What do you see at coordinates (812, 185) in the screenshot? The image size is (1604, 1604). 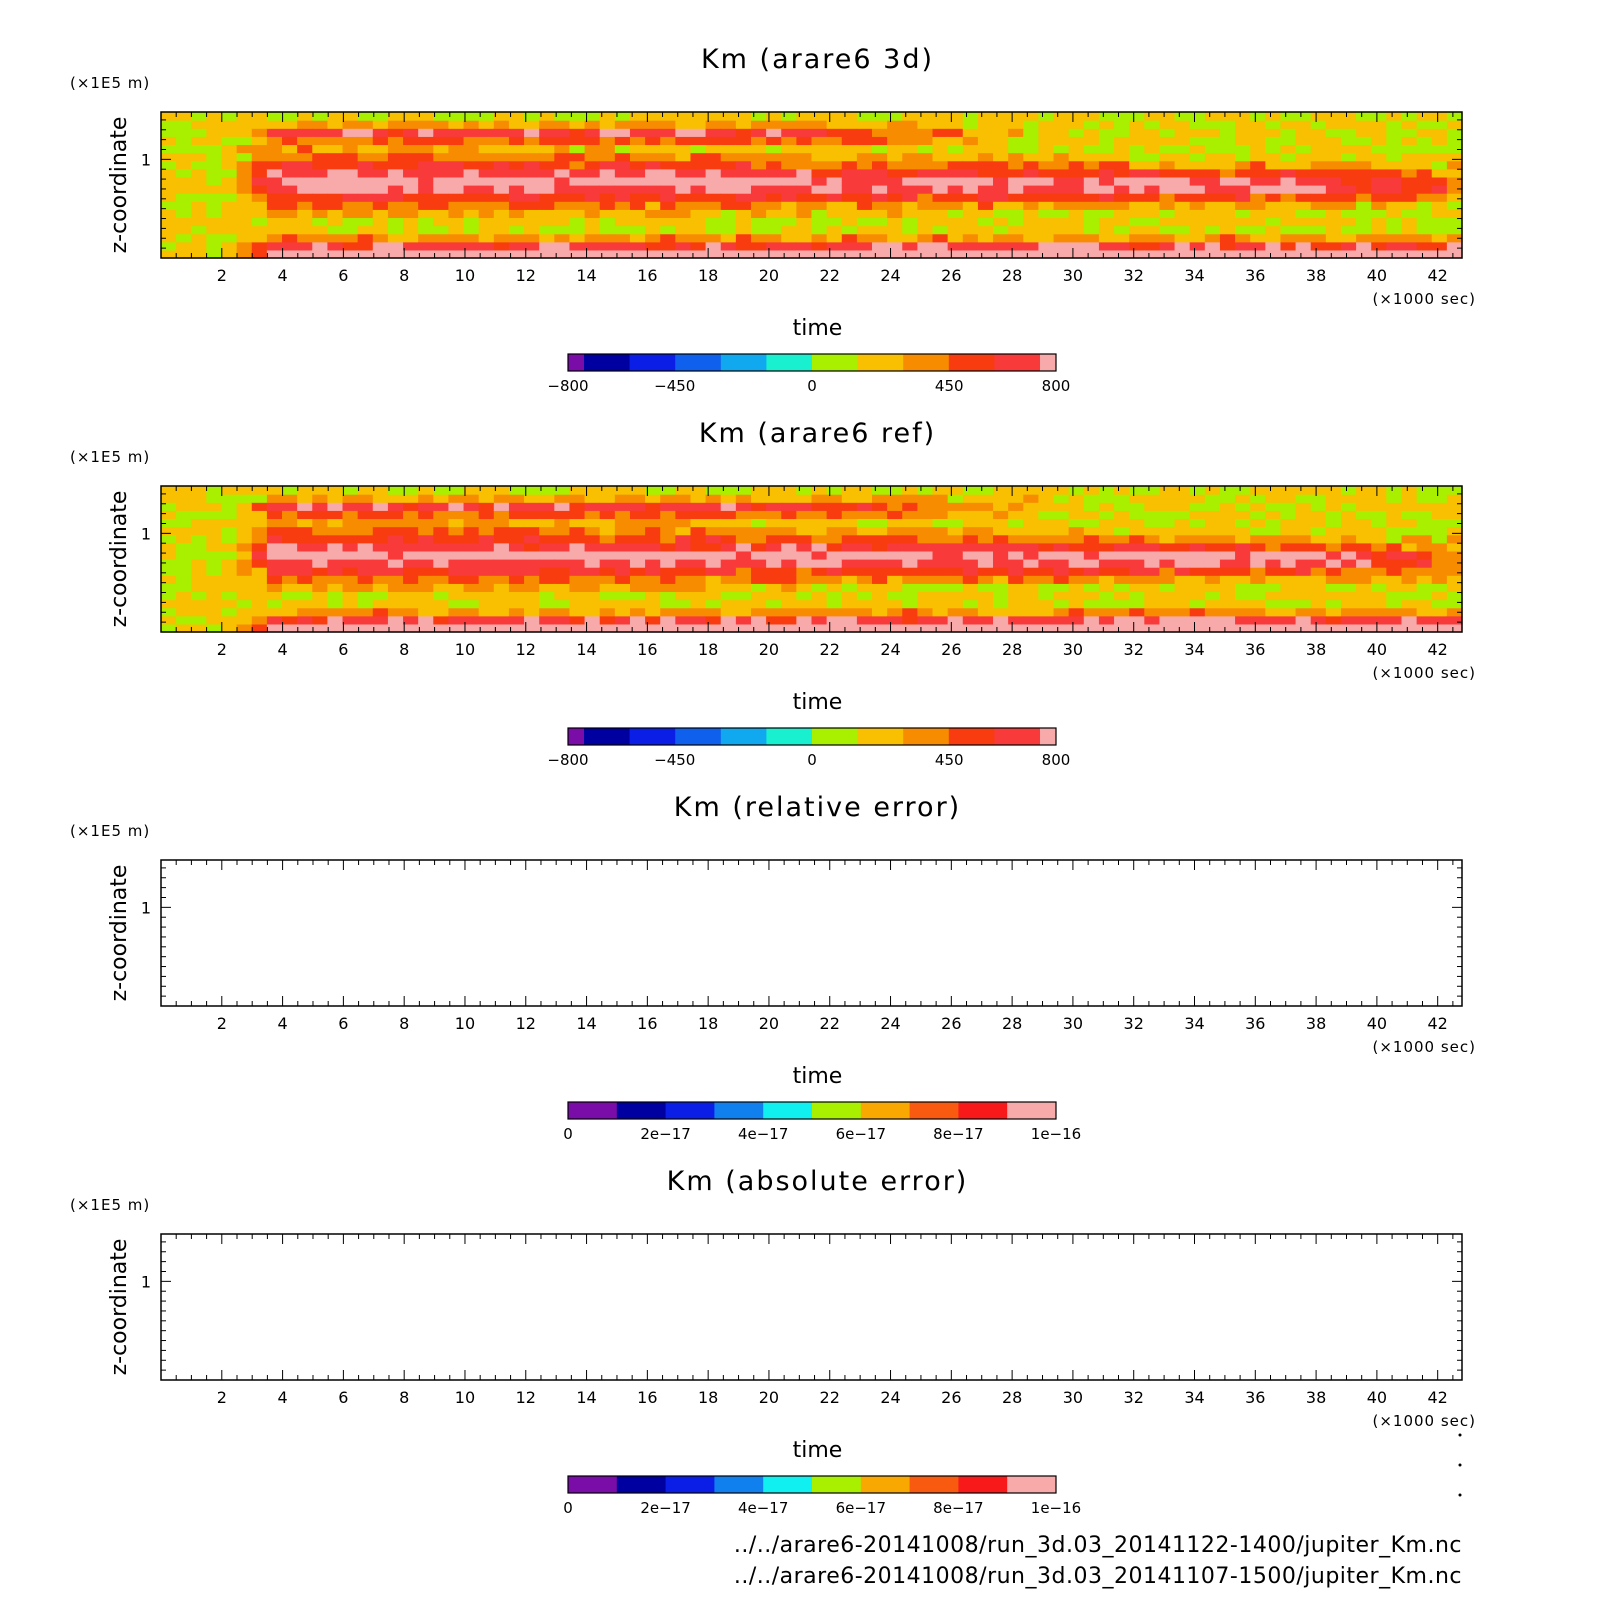 I see `heatmap-cells` at bounding box center [812, 185].